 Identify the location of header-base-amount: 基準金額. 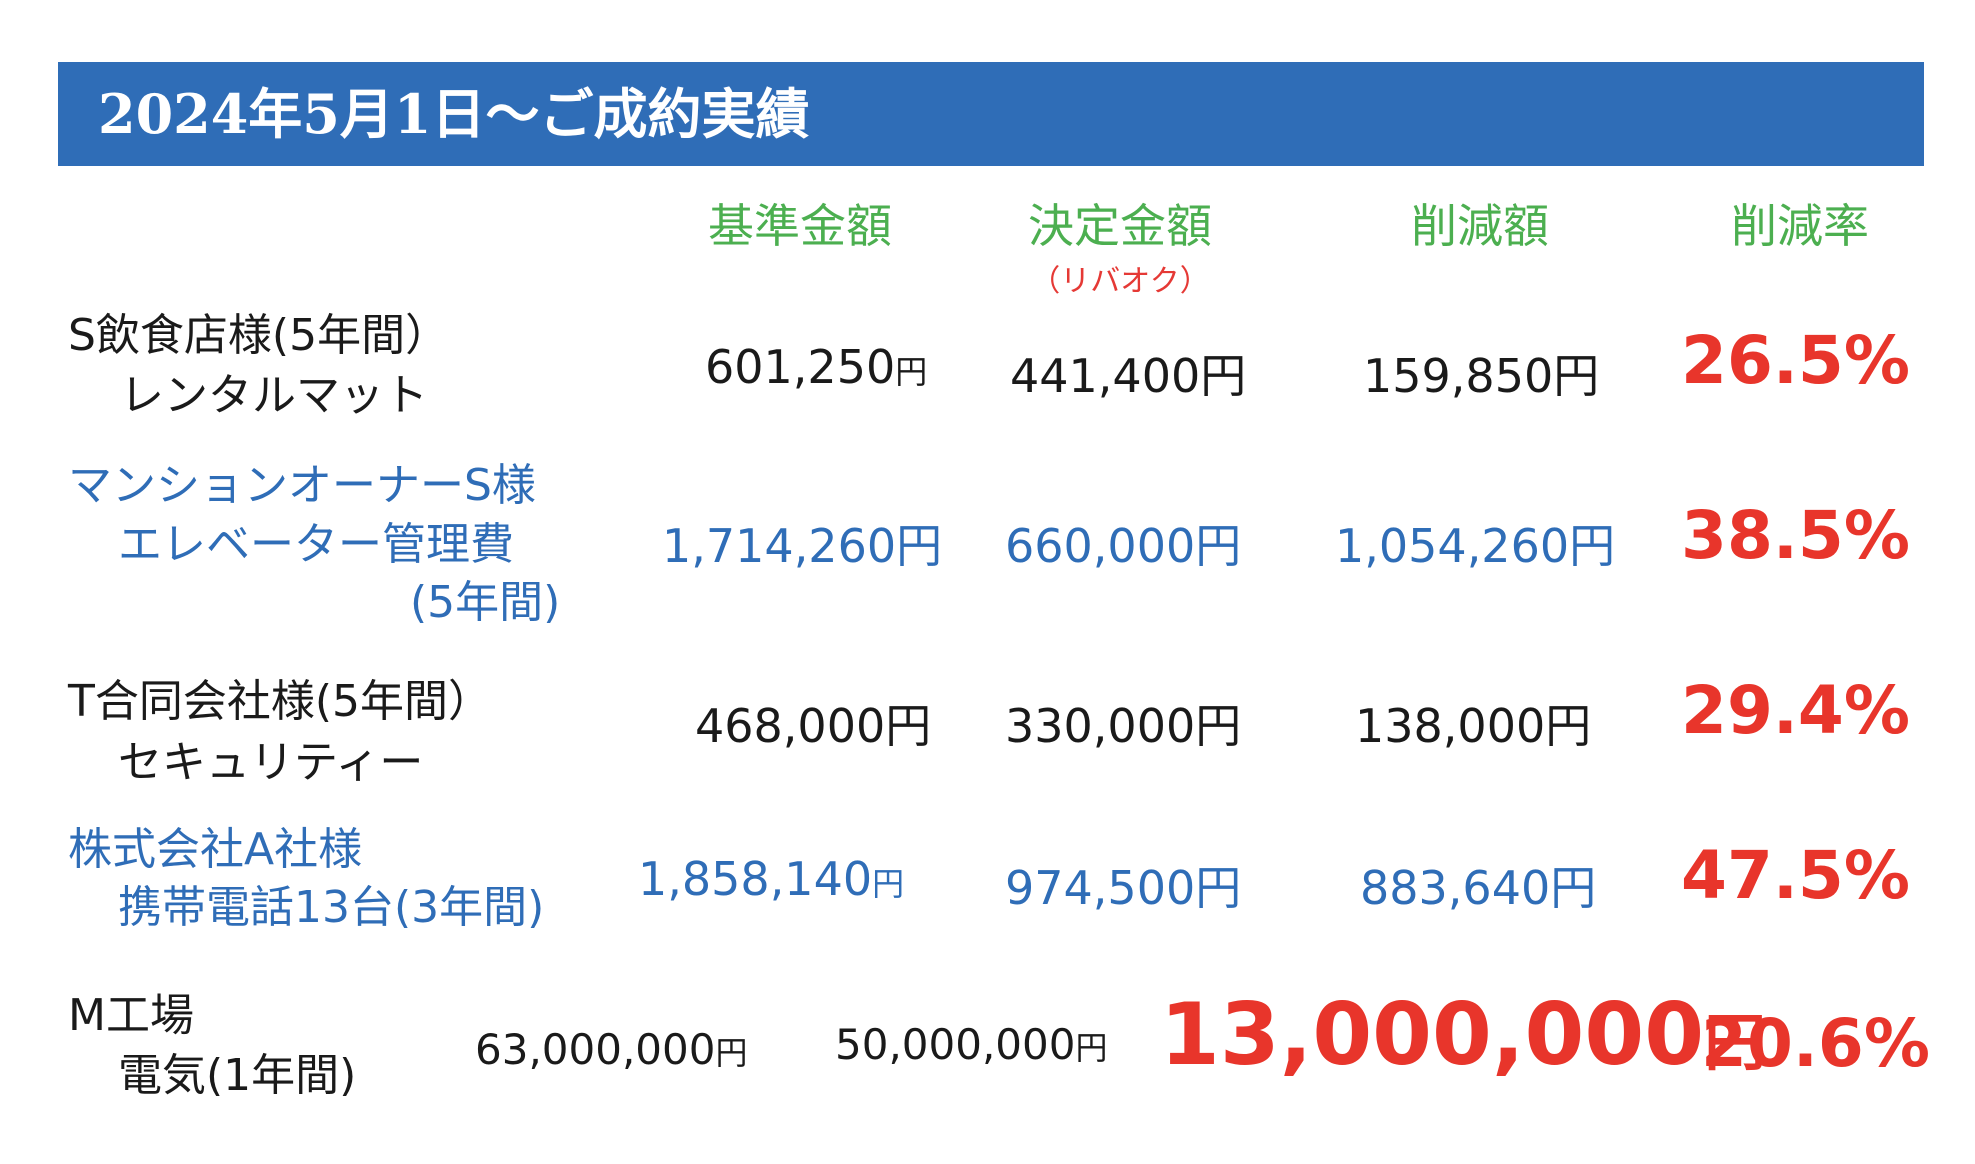
(800, 226).